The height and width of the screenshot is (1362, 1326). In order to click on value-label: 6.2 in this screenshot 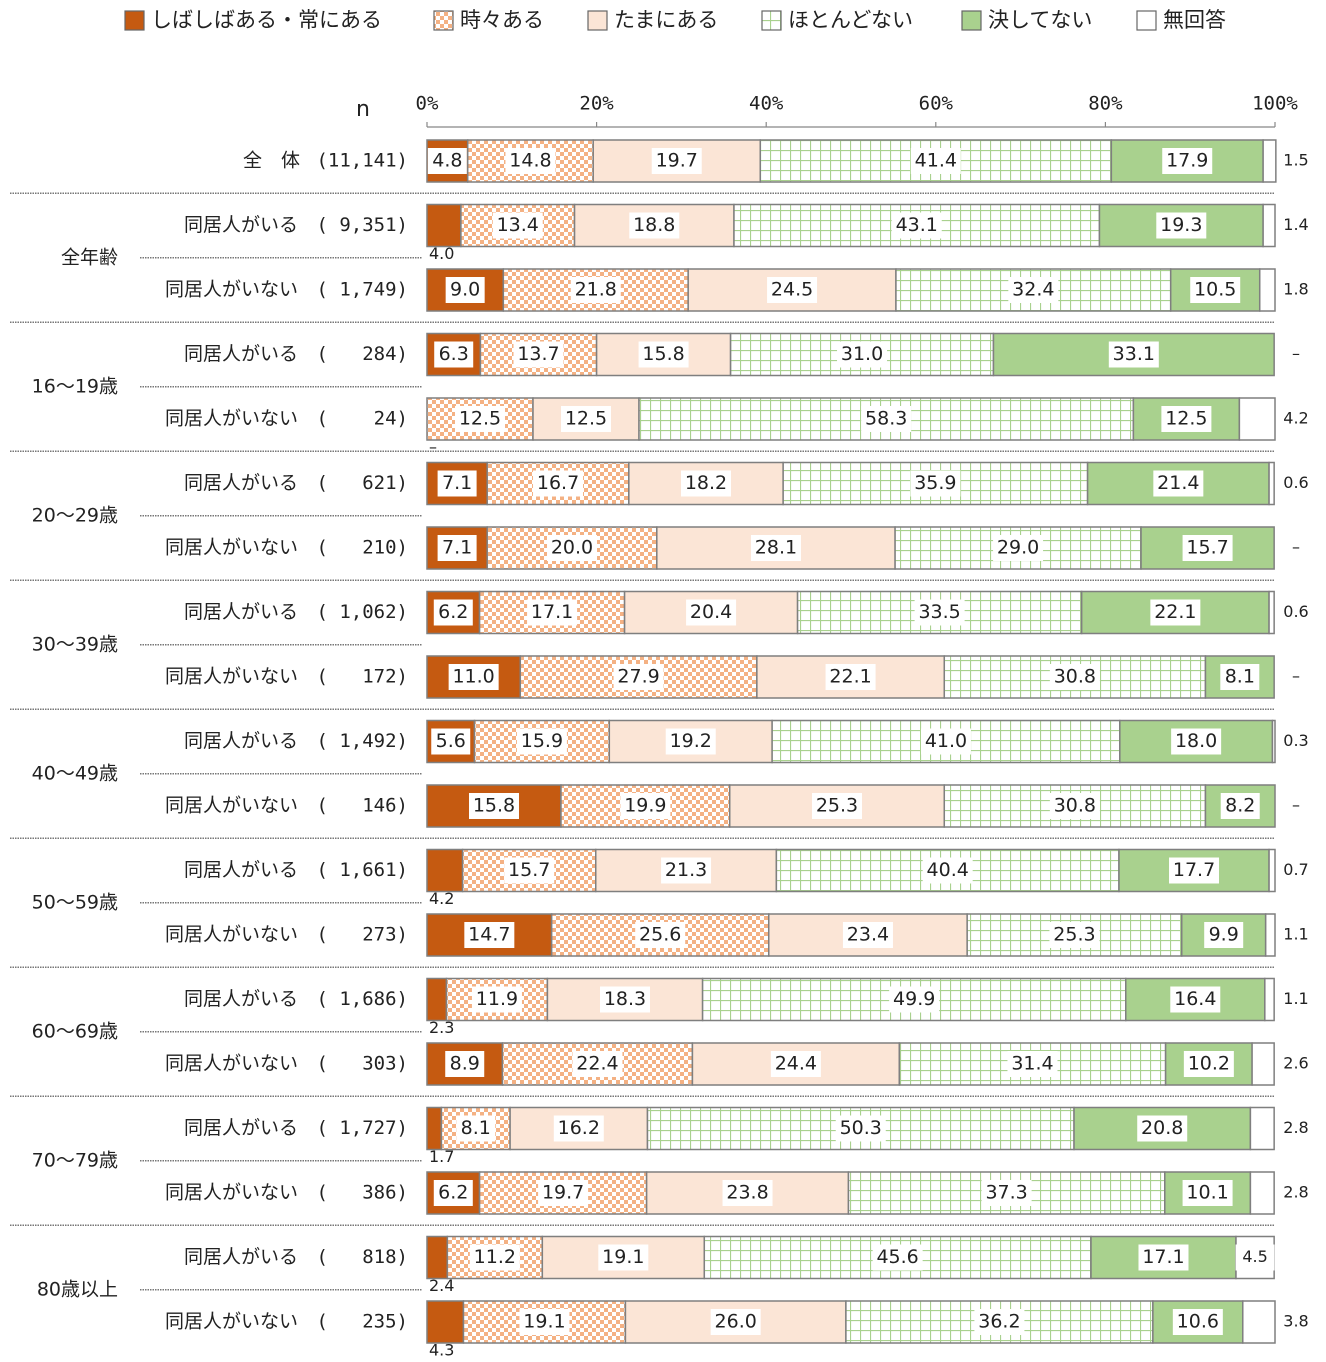, I will do `click(453, 612)`.